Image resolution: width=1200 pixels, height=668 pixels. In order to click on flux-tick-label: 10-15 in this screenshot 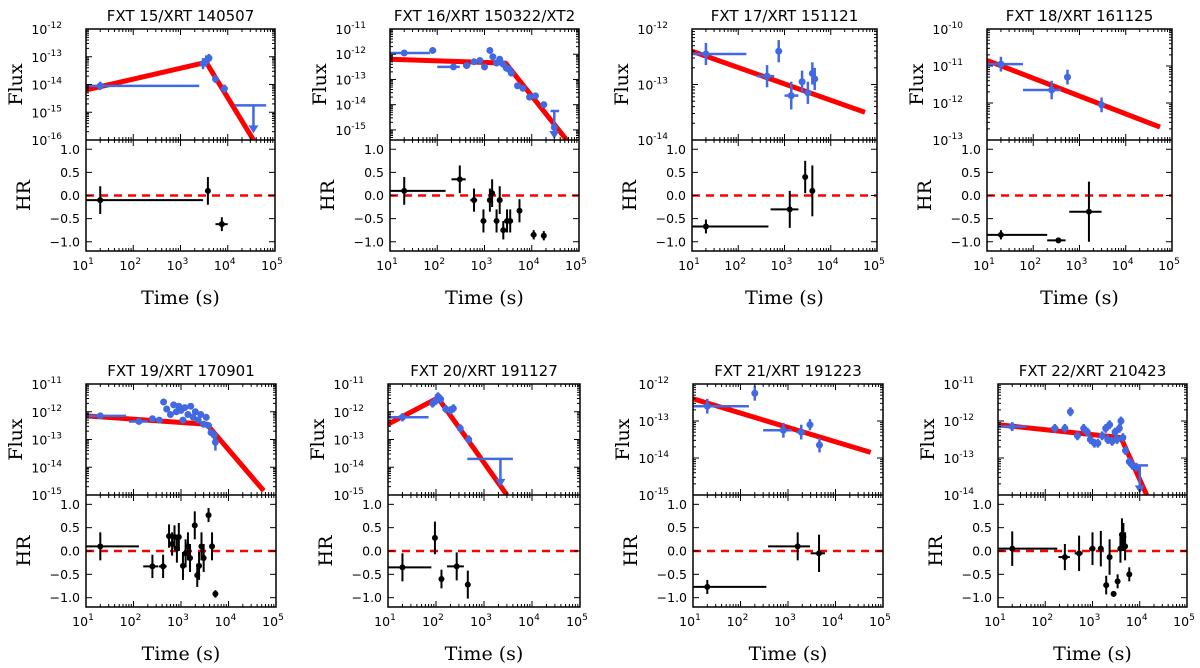, I will do `click(348, 495)`.